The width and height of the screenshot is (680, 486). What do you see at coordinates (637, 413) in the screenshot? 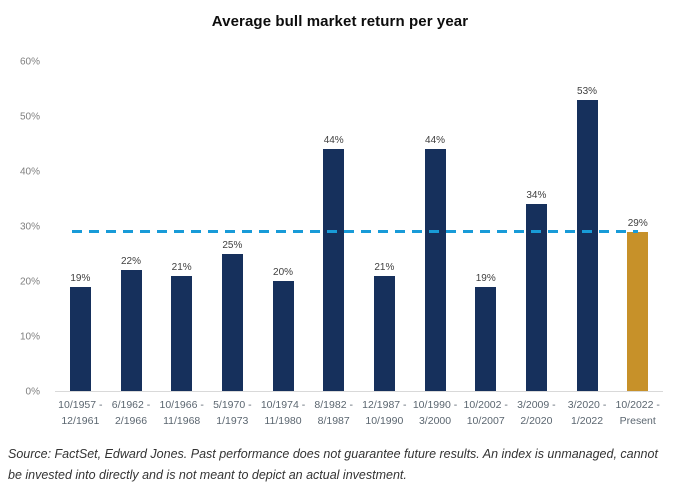
I see `x-axis-label: 10/2022 - Present` at bounding box center [637, 413].